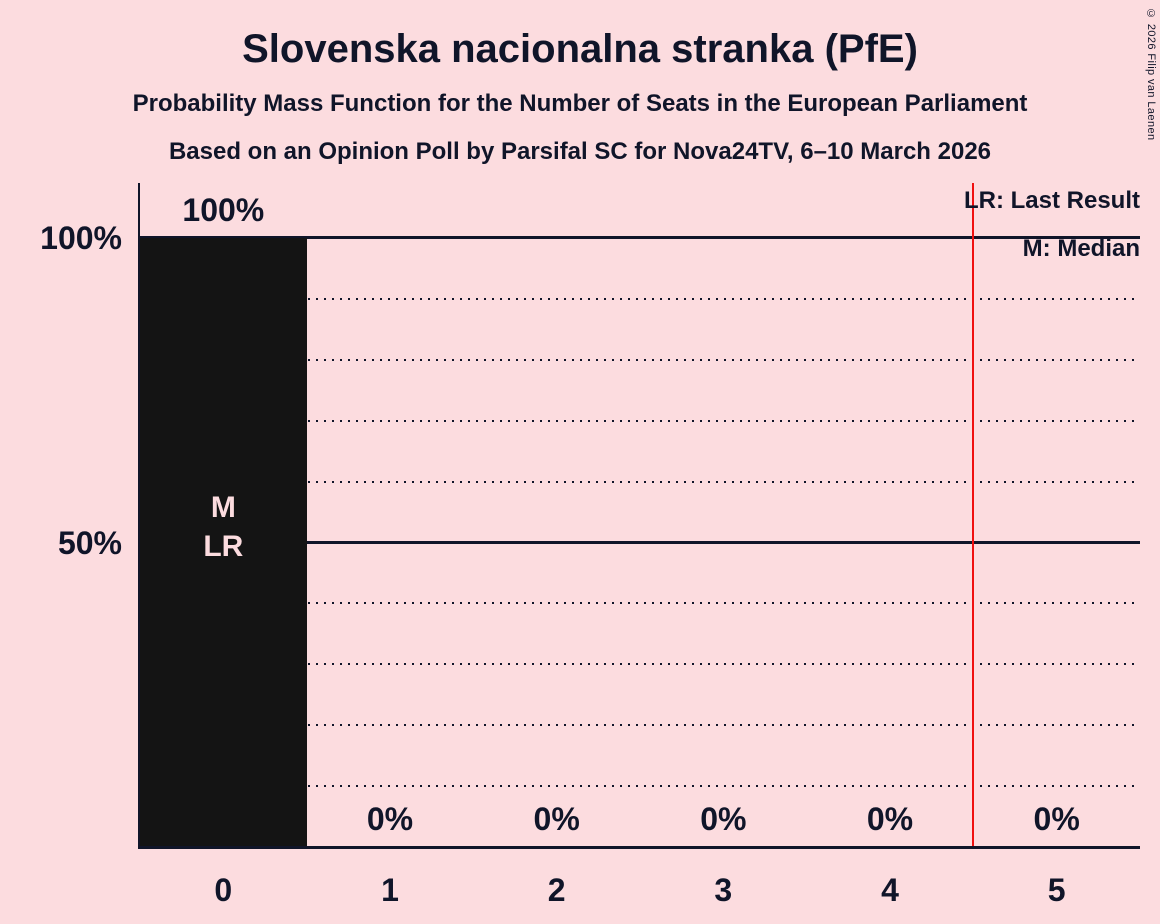 The image size is (1160, 924). Describe the element at coordinates (890, 890) in the screenshot. I see `x-tick-label-4: 4` at that location.